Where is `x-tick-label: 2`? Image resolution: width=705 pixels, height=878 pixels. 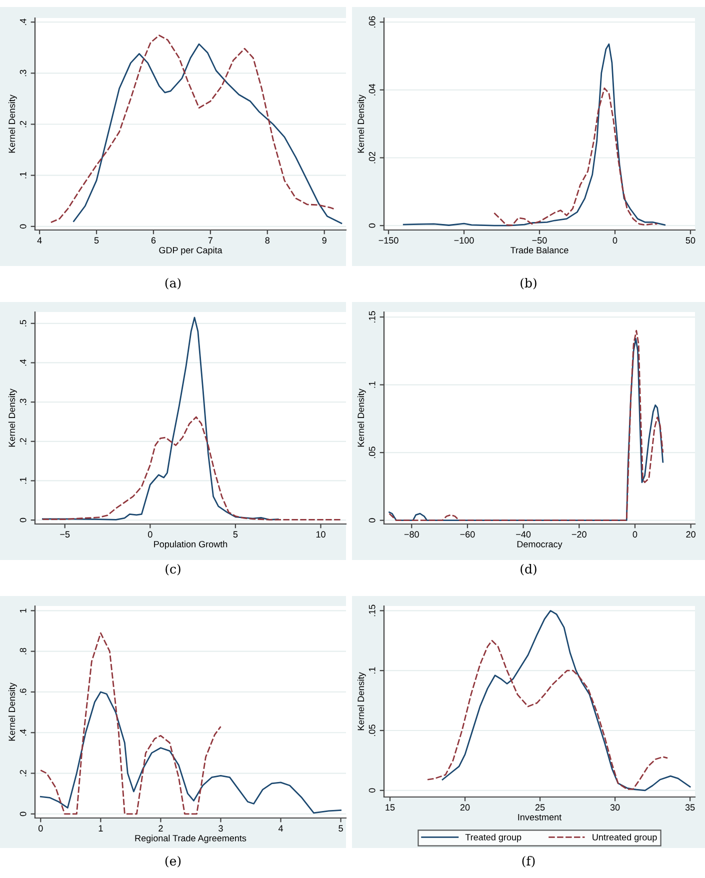 x-tick-label: 2 is located at coordinates (160, 828).